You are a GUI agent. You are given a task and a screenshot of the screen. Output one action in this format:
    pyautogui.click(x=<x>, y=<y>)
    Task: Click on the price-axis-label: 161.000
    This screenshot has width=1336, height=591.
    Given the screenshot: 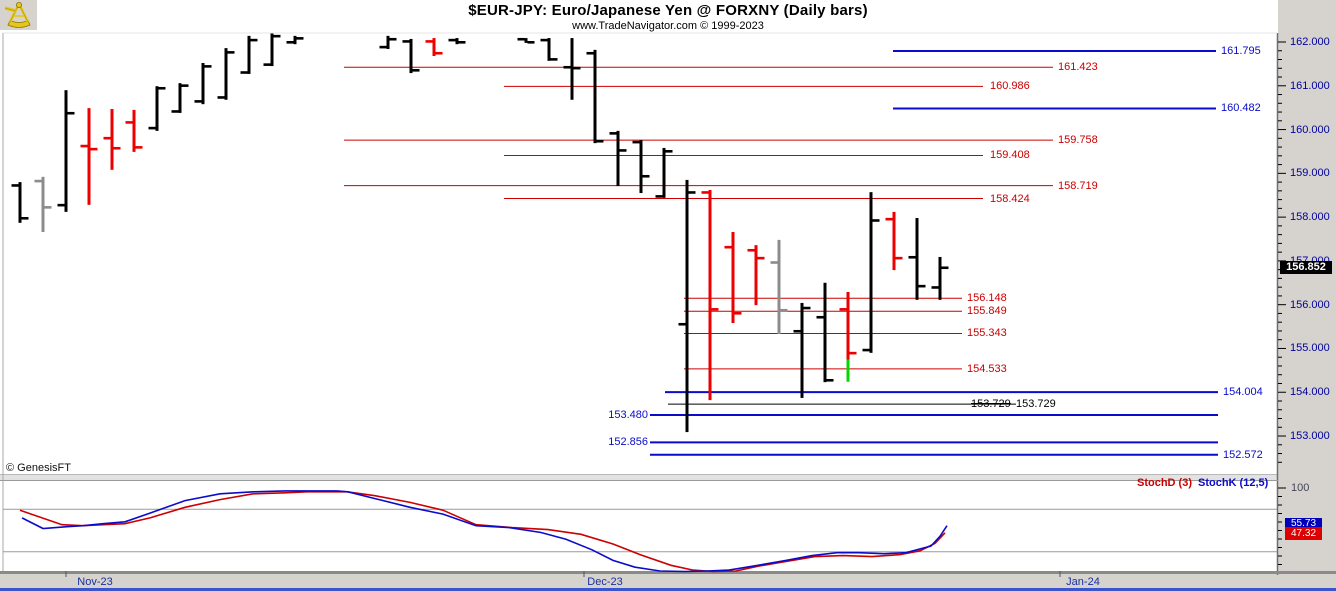 What is the action you would take?
    pyautogui.click(x=1310, y=85)
    